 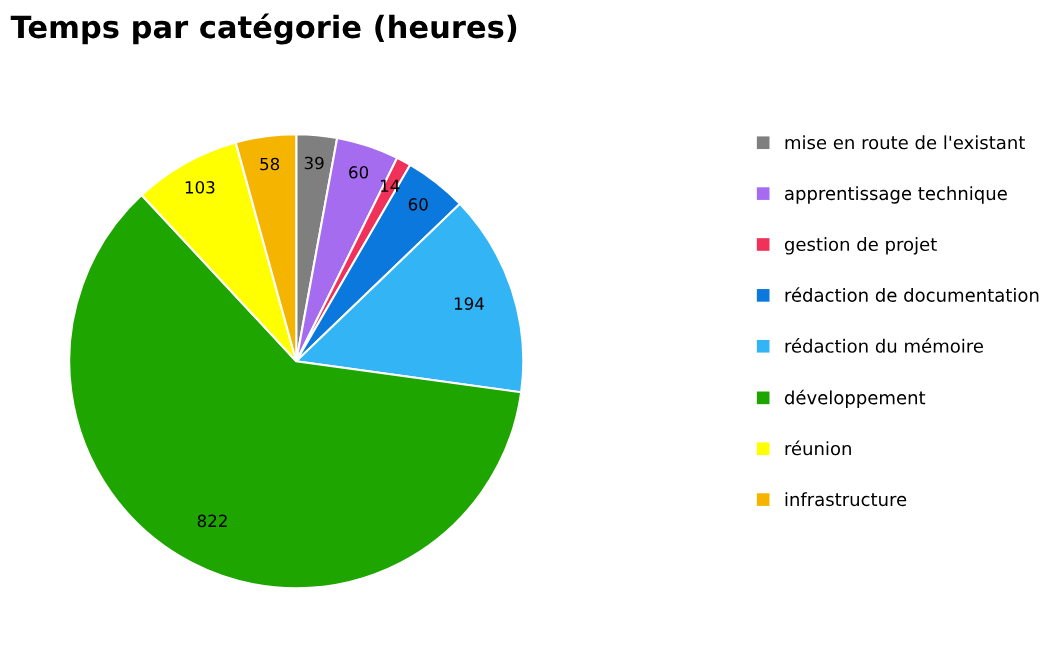 What do you see at coordinates (846, 499) in the screenshot?
I see `legend-label: infrastructure` at bounding box center [846, 499].